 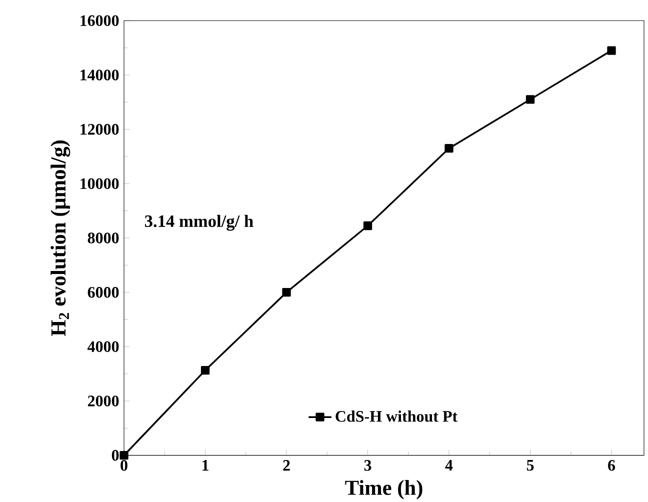 I want to click on y-tick-label: 0, so click(x=115, y=455).